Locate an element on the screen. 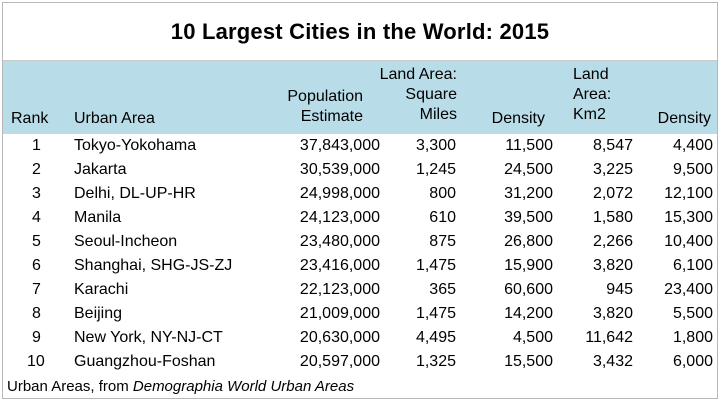 The width and height of the screenshot is (720, 403). cell-urban-area: Tokyo-Yokohama is located at coordinates (135, 145).